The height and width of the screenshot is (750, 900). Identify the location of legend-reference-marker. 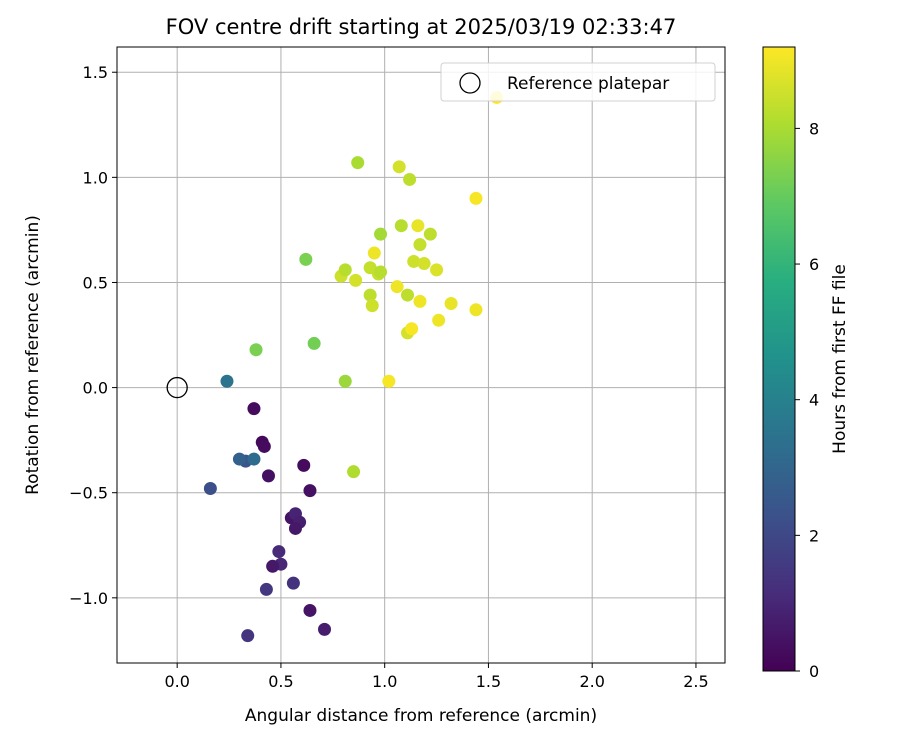
(470, 83).